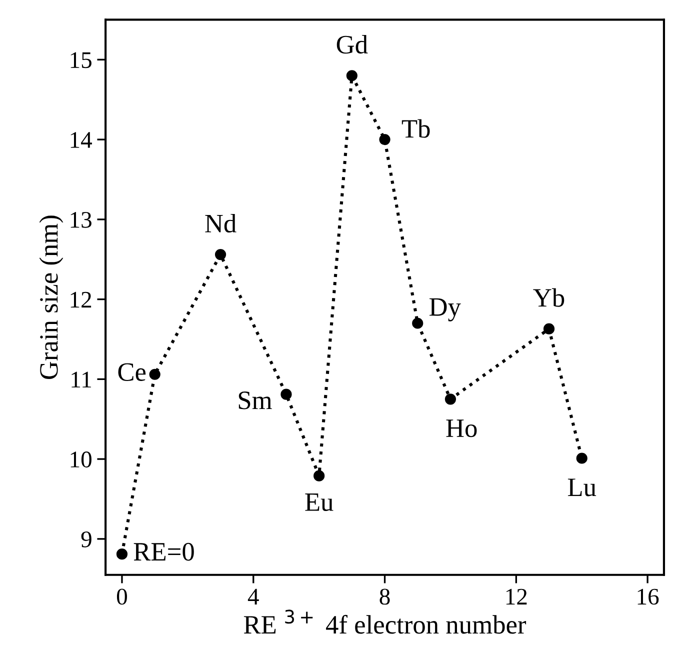 The width and height of the screenshot is (681, 657). What do you see at coordinates (253, 596) in the screenshot?
I see `x-tick-label: 4` at bounding box center [253, 596].